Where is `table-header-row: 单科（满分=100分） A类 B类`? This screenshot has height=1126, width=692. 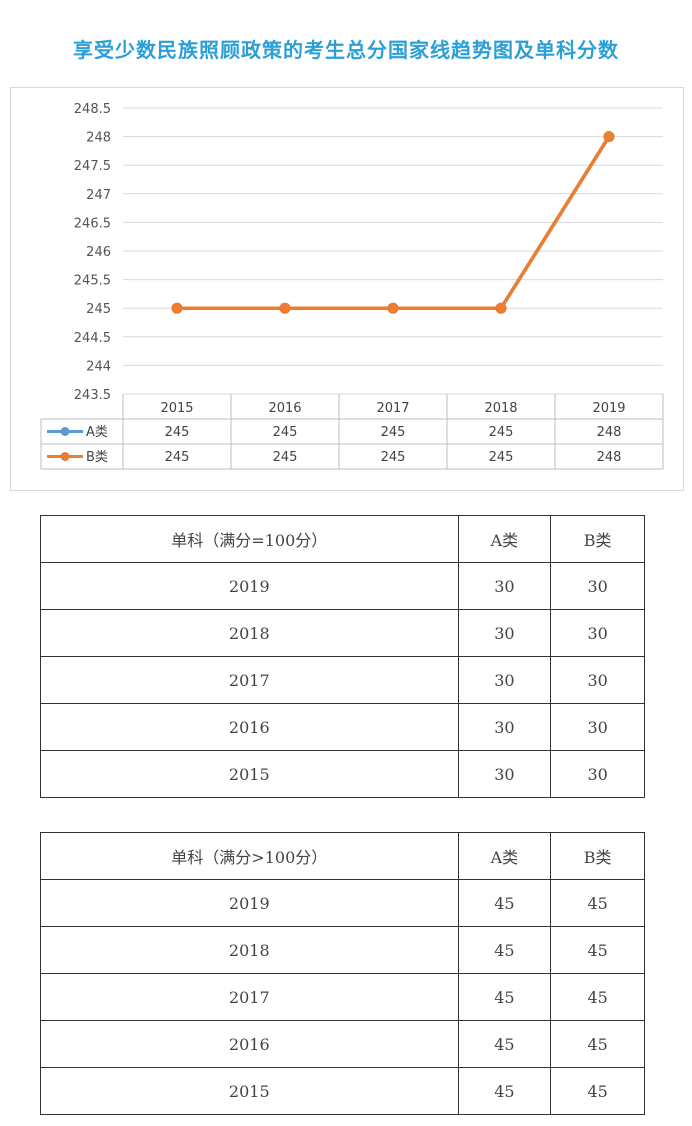 table-header-row: 单科（满分=100分） A类 B类 is located at coordinates (342, 539).